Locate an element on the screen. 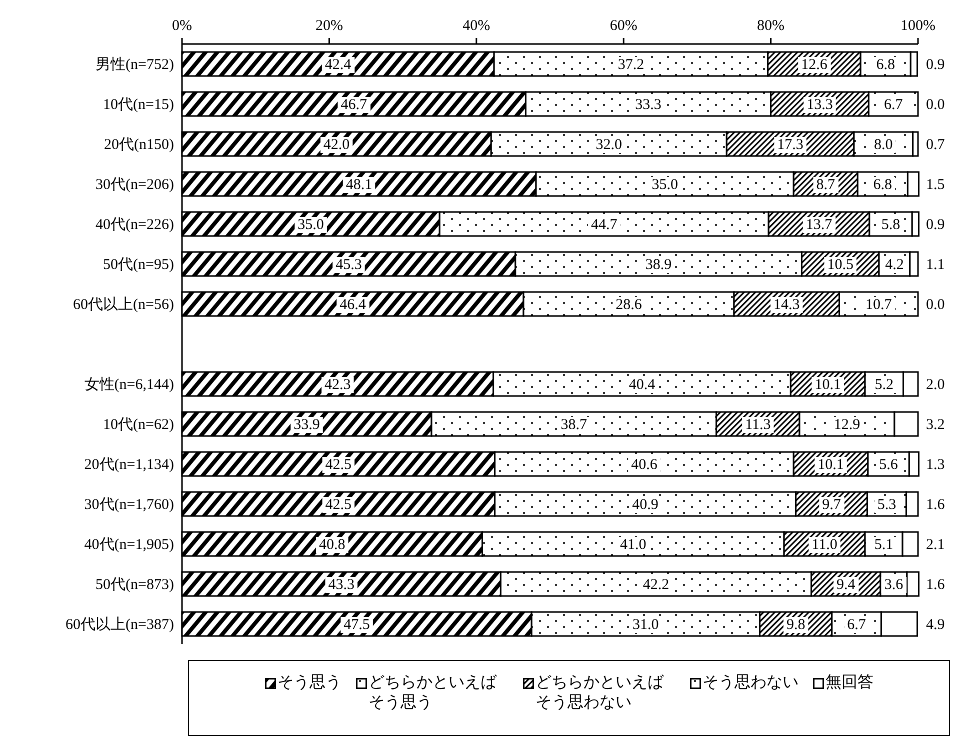 Image resolution: width=961 pixels, height=738 pixels. legend-label: どちらかといえばそう思う is located at coordinates (433, 693).